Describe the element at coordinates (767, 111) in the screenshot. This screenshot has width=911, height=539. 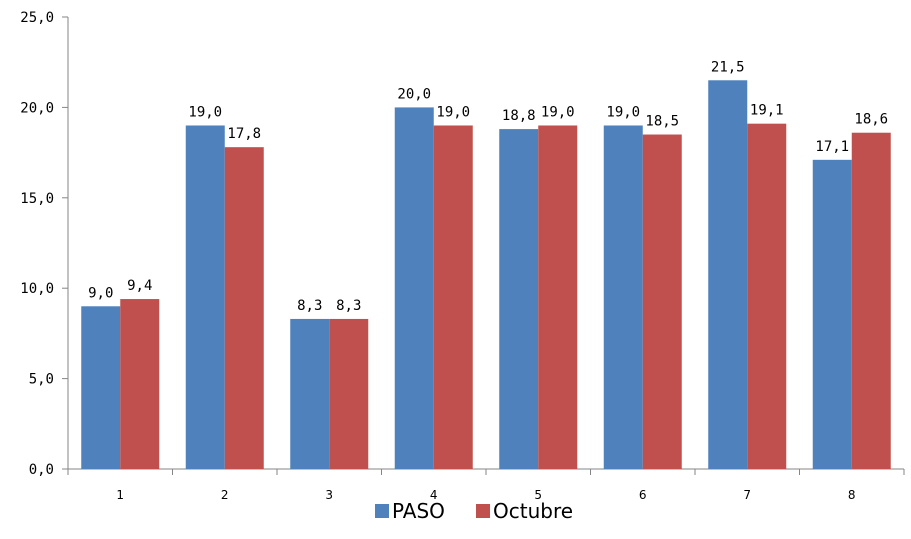
I see `data-label: 19,1` at that location.